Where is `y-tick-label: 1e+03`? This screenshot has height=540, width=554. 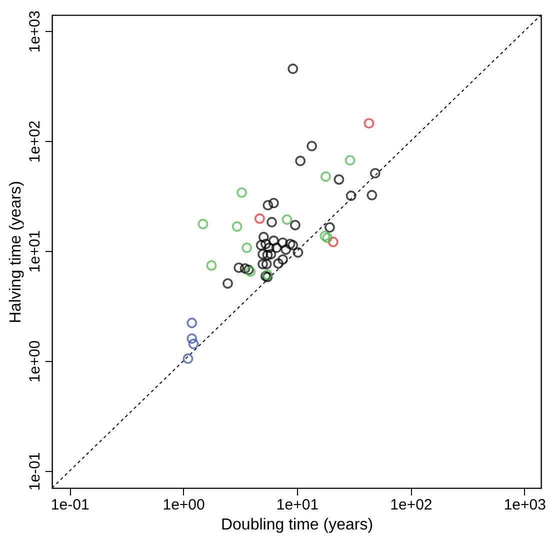 y-tick-label: 1e+03 is located at coordinates (35, 31).